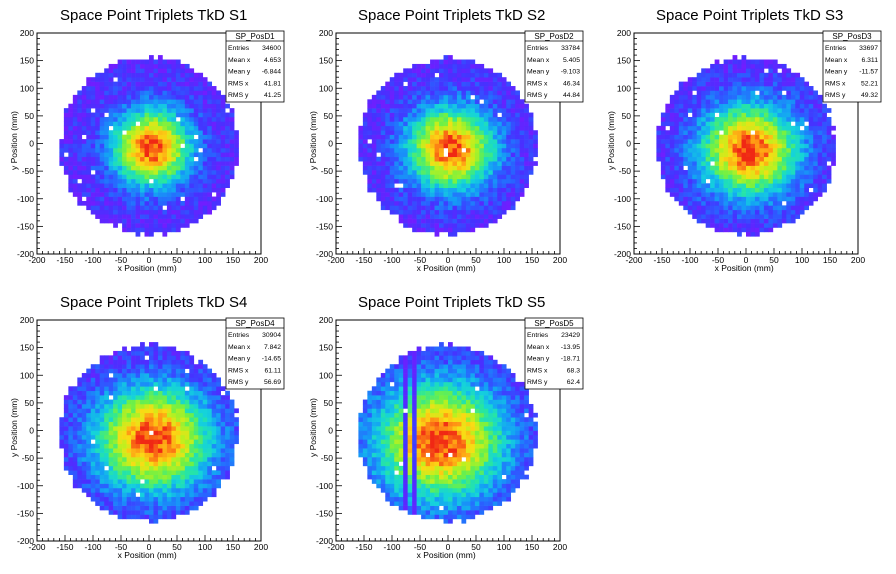 The image size is (896, 574). Describe the element at coordinates (448, 260) in the screenshot. I see `x-tick-label: 0` at that location.